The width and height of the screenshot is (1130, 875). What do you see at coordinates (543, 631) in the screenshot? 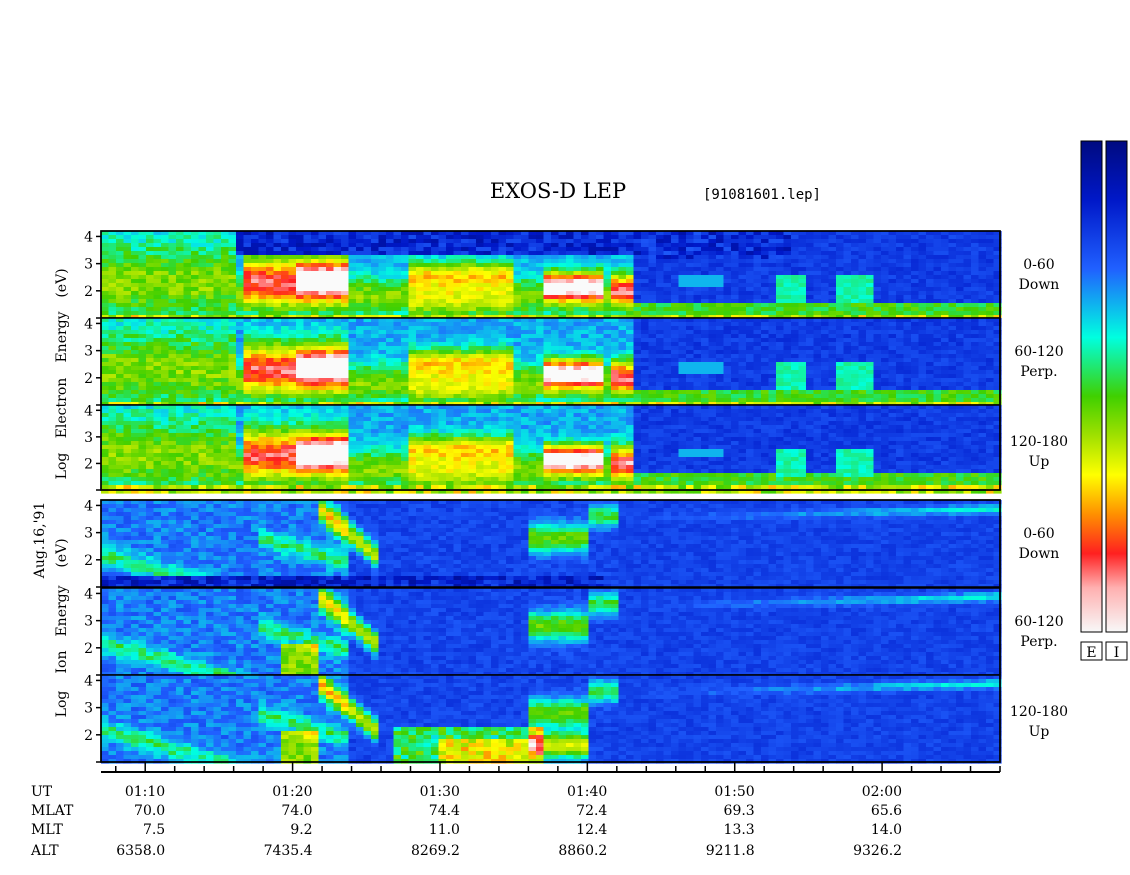
I see `ion-60-120-panel: 2 3 4` at bounding box center [543, 631].